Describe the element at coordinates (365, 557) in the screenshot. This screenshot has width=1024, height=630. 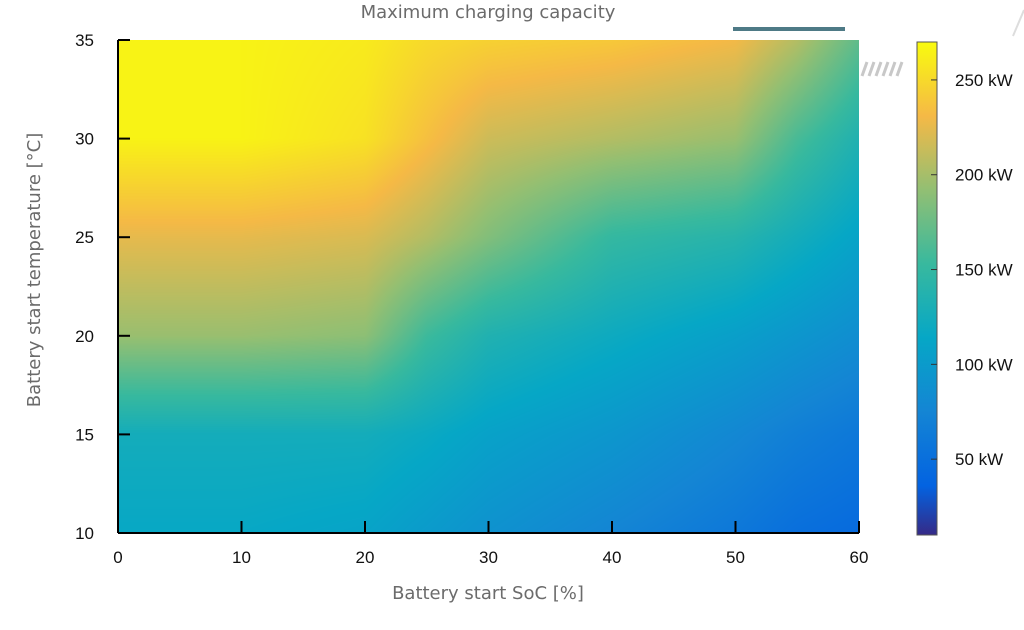
I see `x-tick-label: 20` at that location.